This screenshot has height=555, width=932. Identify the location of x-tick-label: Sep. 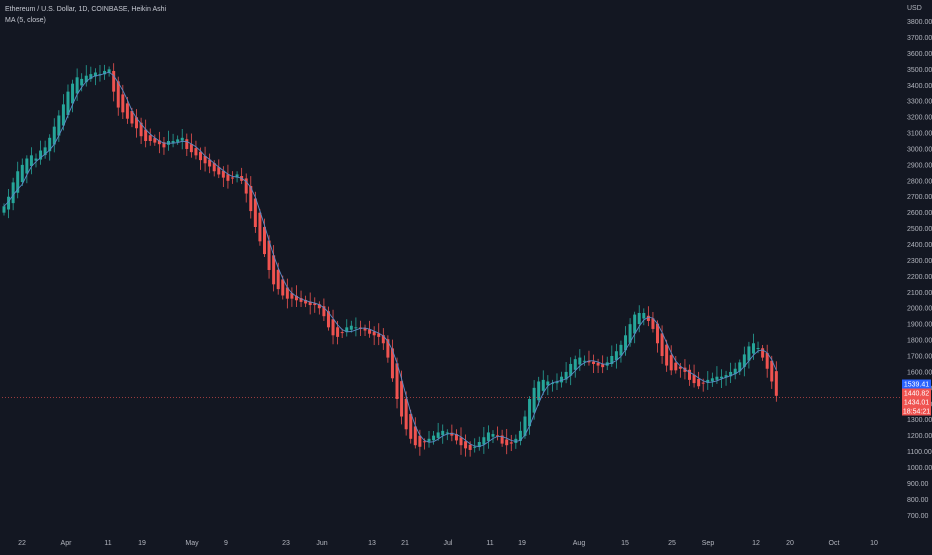
(708, 543).